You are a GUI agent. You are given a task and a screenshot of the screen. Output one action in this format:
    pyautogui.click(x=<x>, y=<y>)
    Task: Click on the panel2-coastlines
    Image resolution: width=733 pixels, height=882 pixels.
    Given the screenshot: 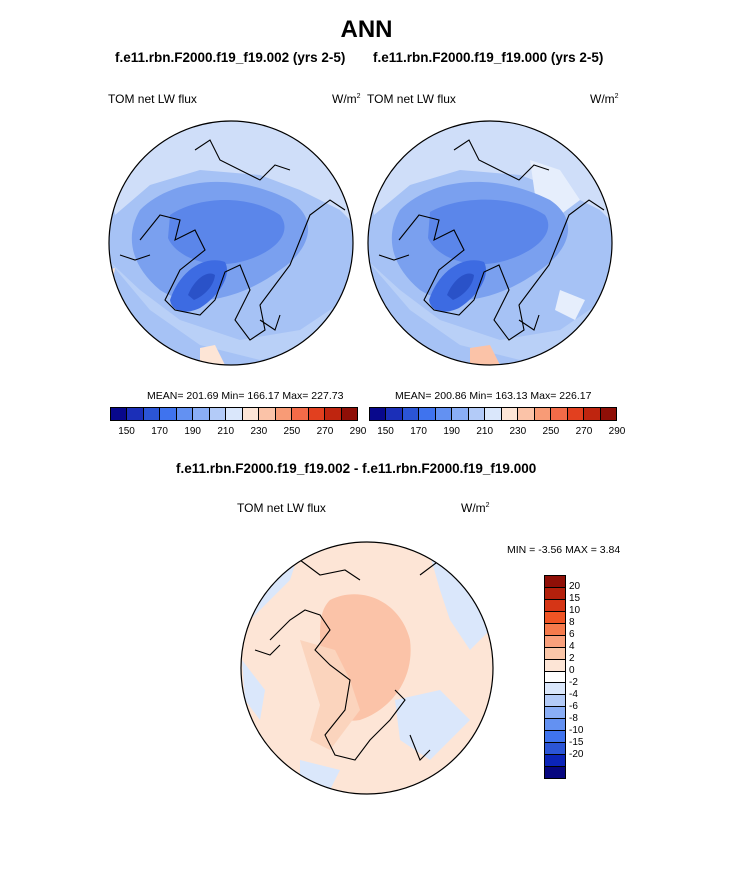 What is the action you would take?
    pyautogui.click(x=491, y=240)
    